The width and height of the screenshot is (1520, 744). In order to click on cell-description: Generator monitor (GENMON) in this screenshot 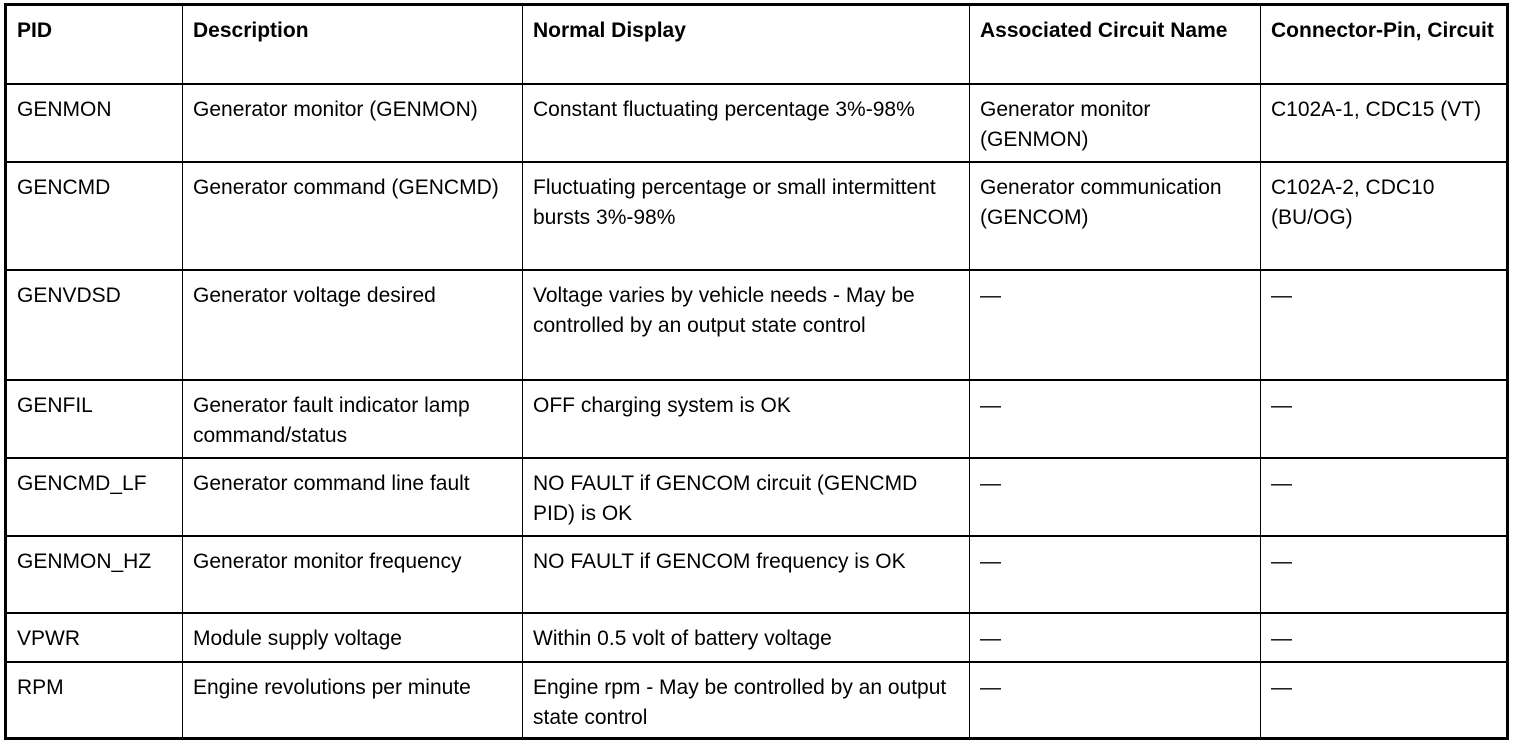, I will do `click(352, 122)`.